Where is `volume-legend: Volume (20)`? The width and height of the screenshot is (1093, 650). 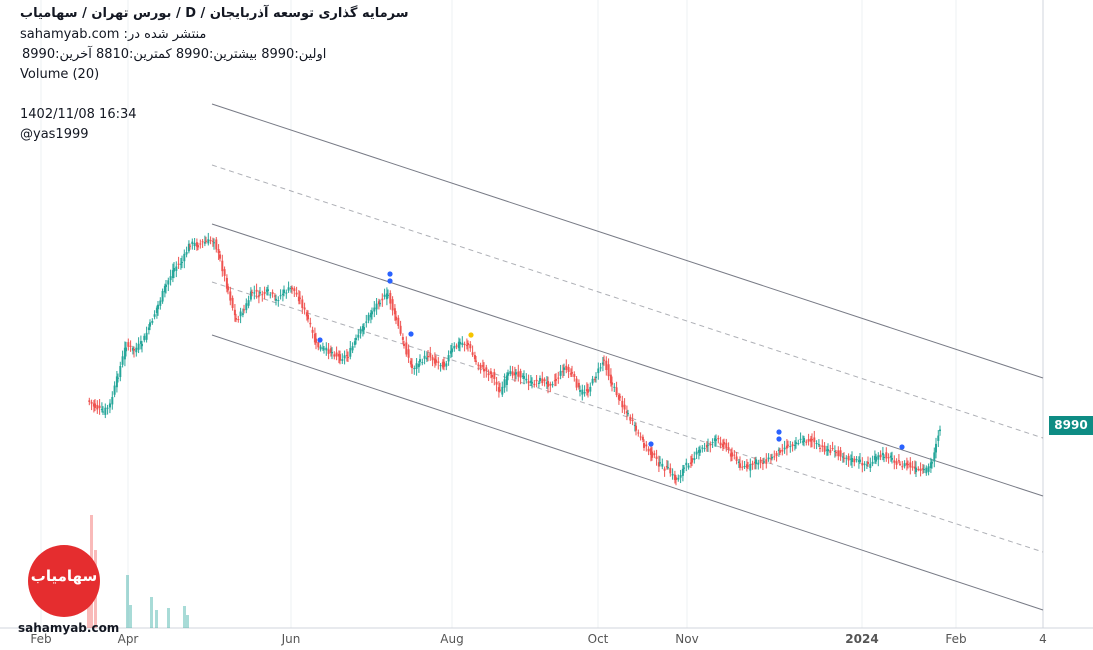 volume-legend: Volume (20) is located at coordinates (60, 74).